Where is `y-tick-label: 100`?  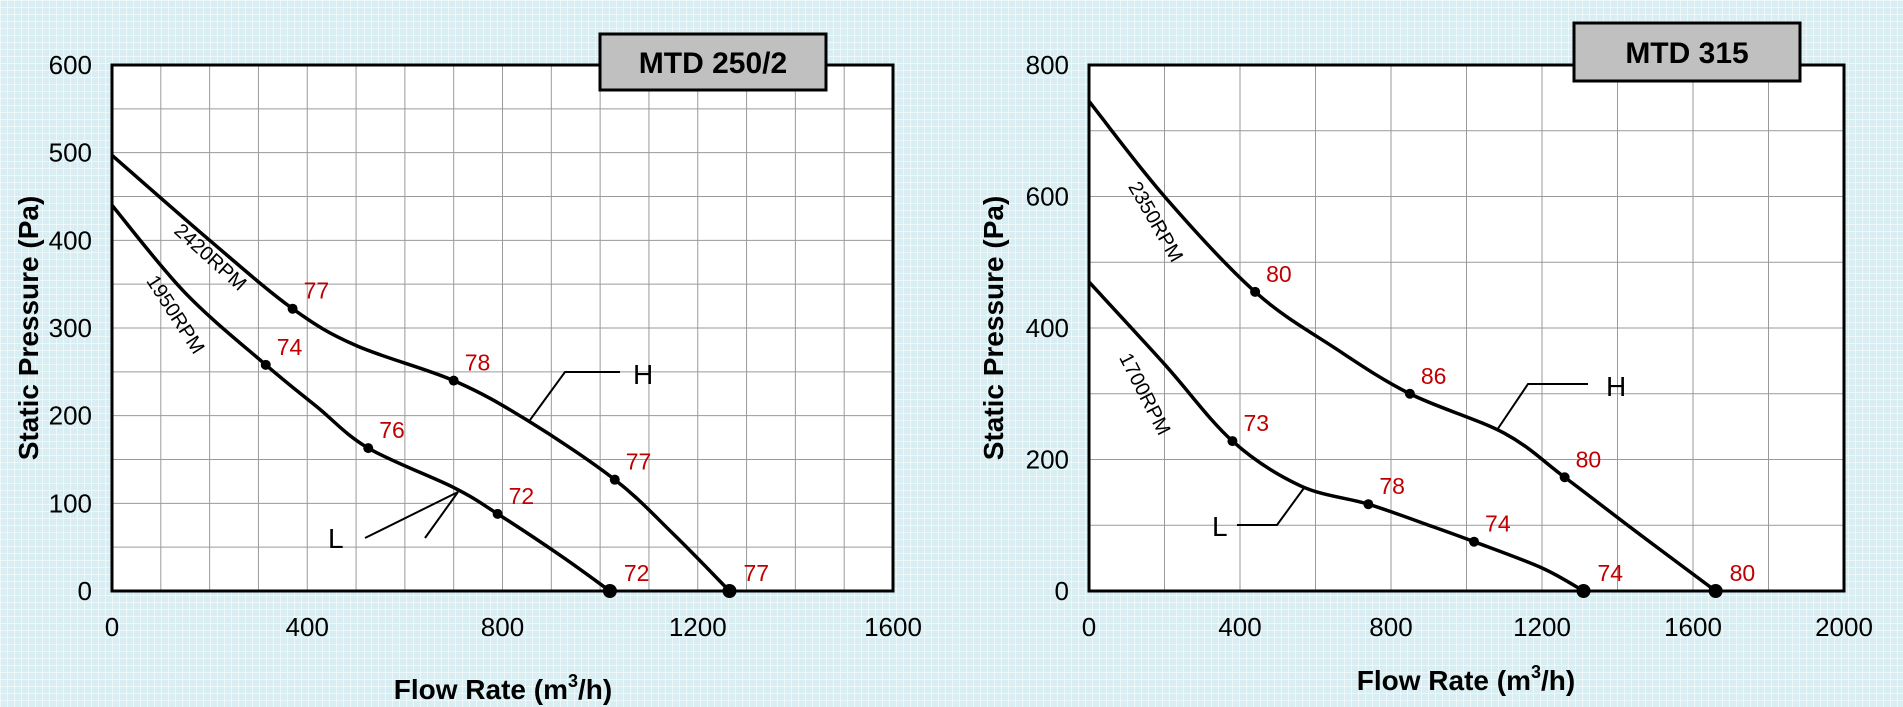 y-tick-label: 100 is located at coordinates (70, 503).